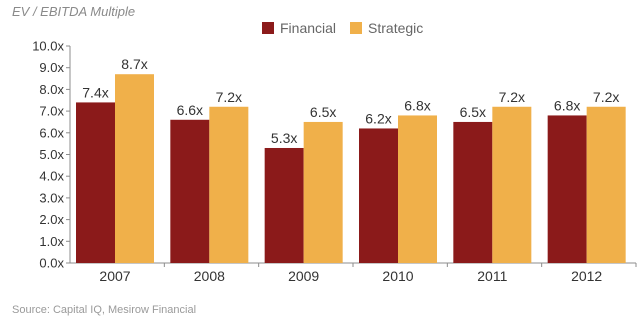 The width and height of the screenshot is (638, 324). Describe the element at coordinates (51, 132) in the screenshot. I see `y-tick-label: 6.0x` at that location.